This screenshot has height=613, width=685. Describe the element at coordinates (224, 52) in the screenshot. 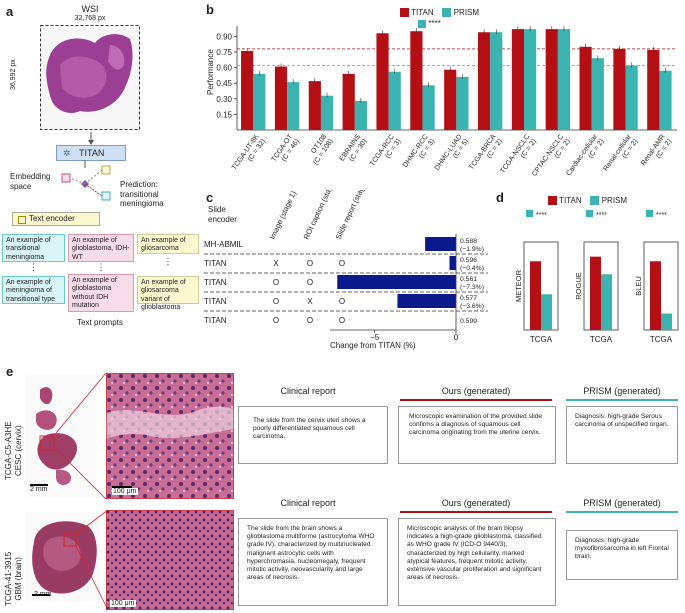

I see `y-tick-label: 0.75` at that location.